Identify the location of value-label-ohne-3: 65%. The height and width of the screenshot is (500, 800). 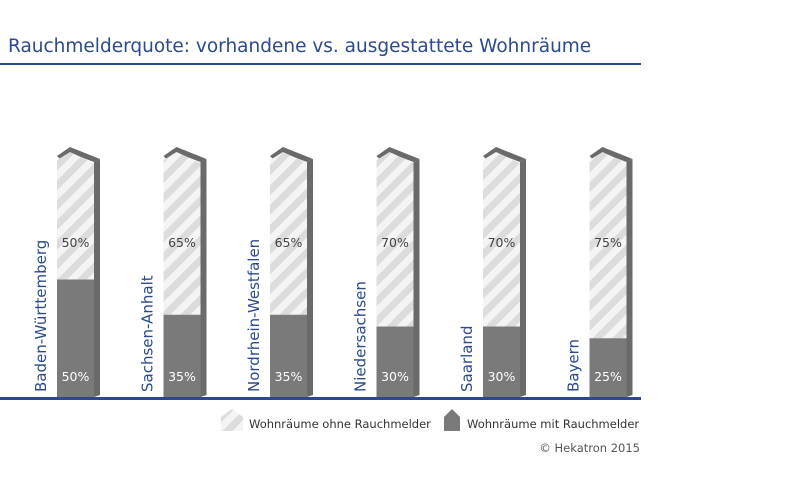
(289, 242).